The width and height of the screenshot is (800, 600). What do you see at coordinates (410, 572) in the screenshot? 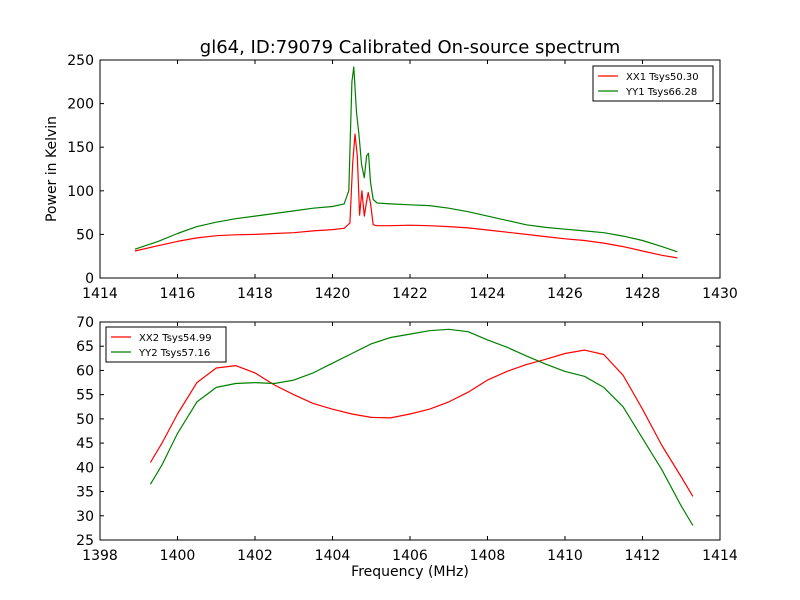
I see `x-axis-label: Frequency (MHz)` at bounding box center [410, 572].